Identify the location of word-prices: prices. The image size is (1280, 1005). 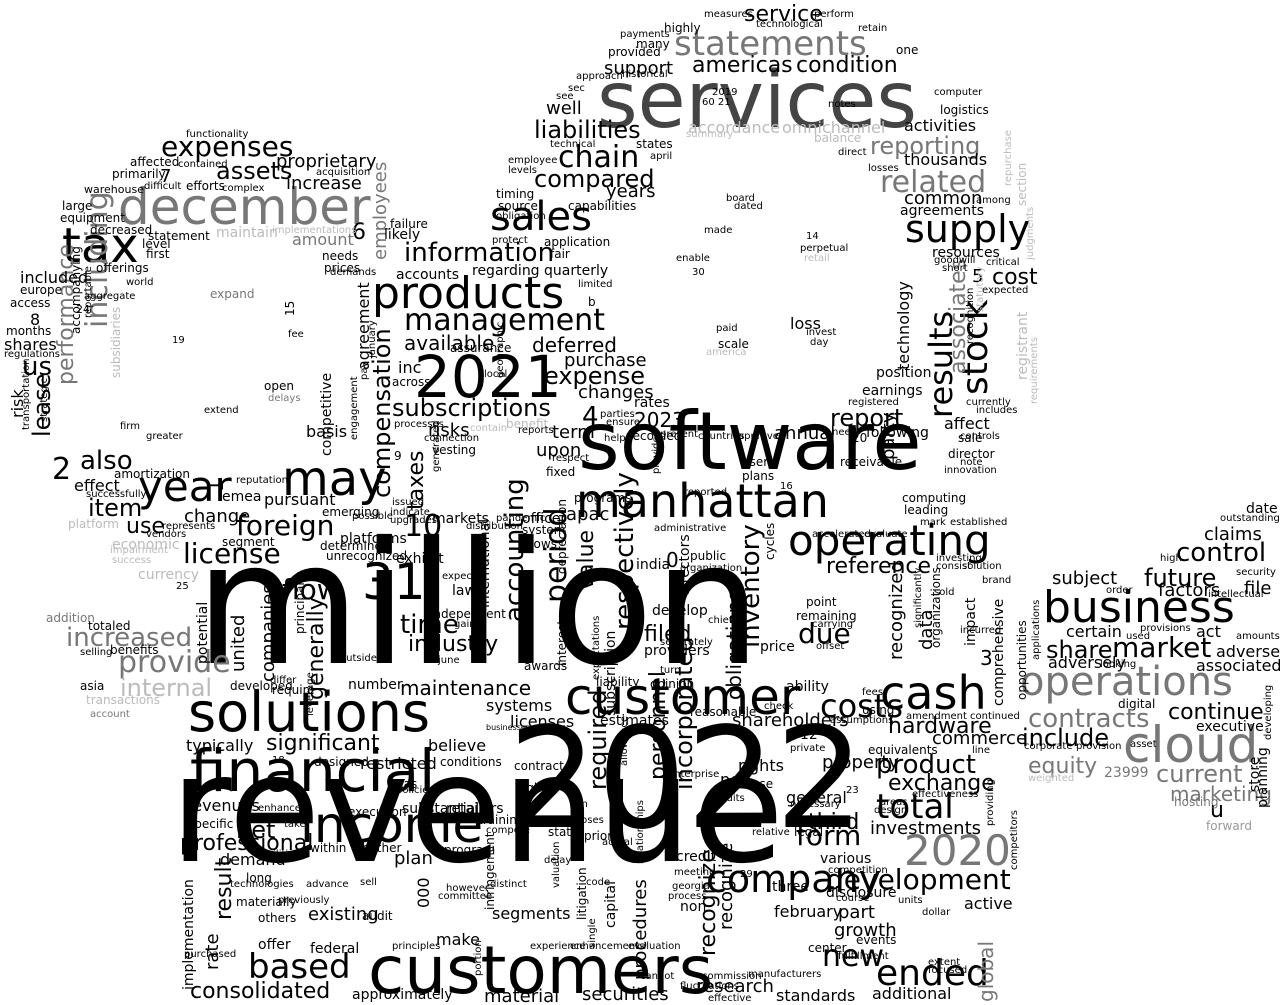
(342, 268).